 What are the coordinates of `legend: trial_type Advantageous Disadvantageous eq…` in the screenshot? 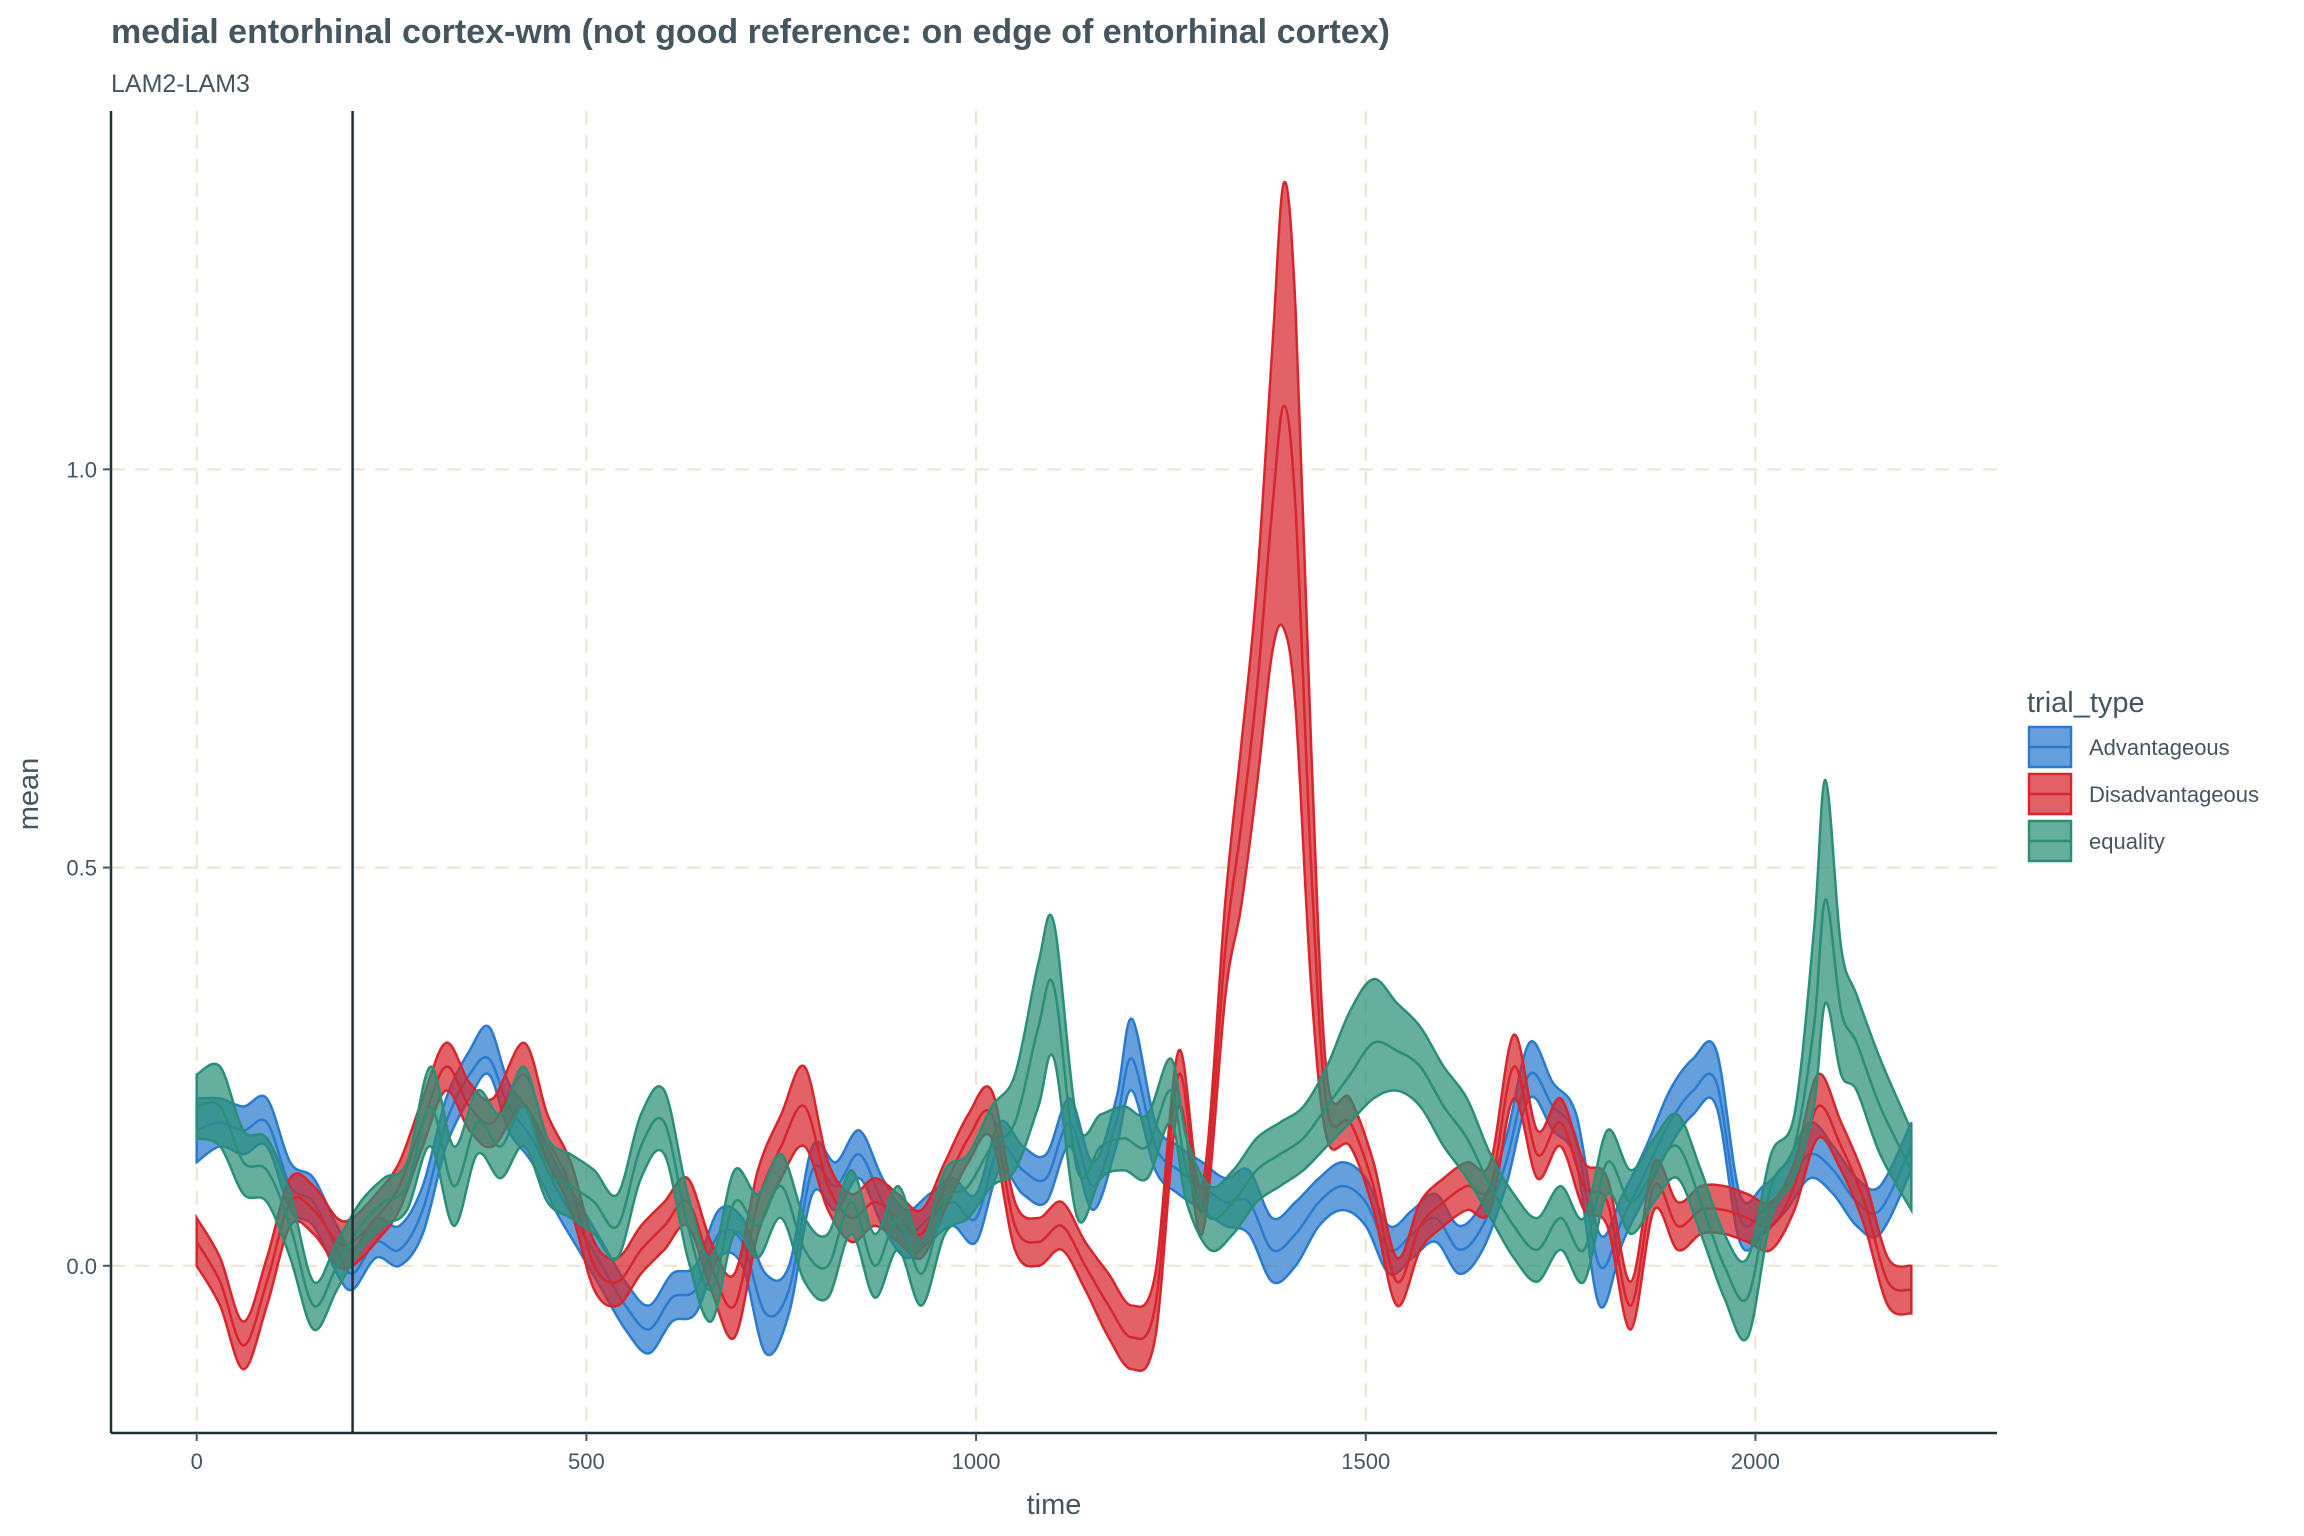 It's located at (2143, 775).